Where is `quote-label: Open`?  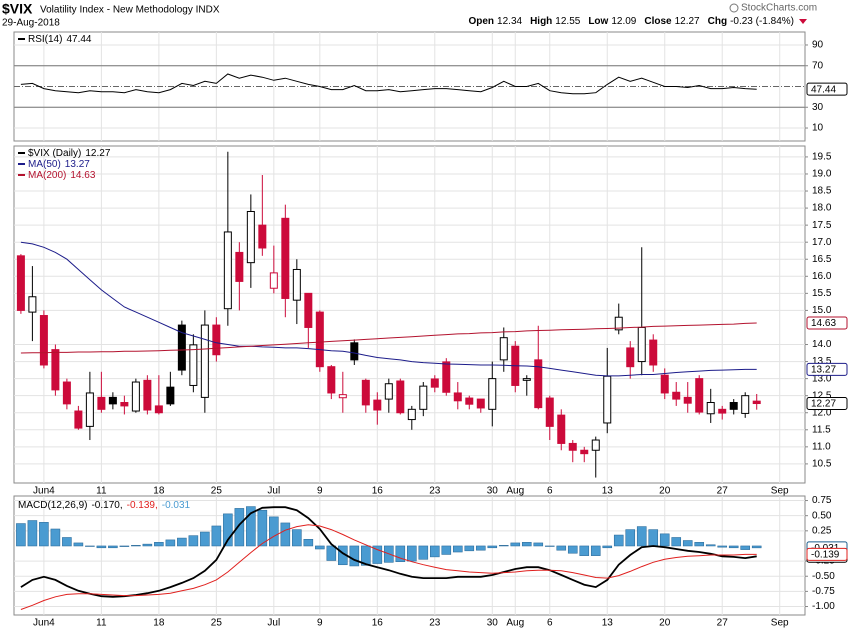 quote-label: Open is located at coordinates (481, 21).